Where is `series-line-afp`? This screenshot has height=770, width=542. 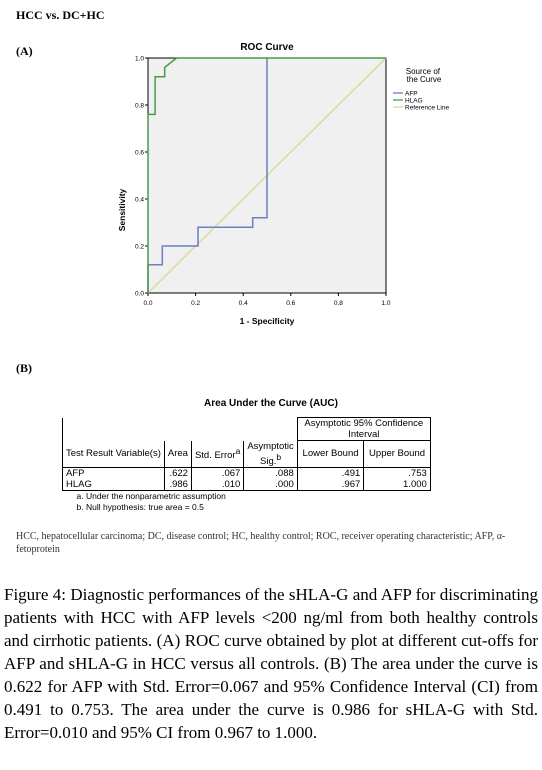
series-line-afp is located at coordinates (207, 175).